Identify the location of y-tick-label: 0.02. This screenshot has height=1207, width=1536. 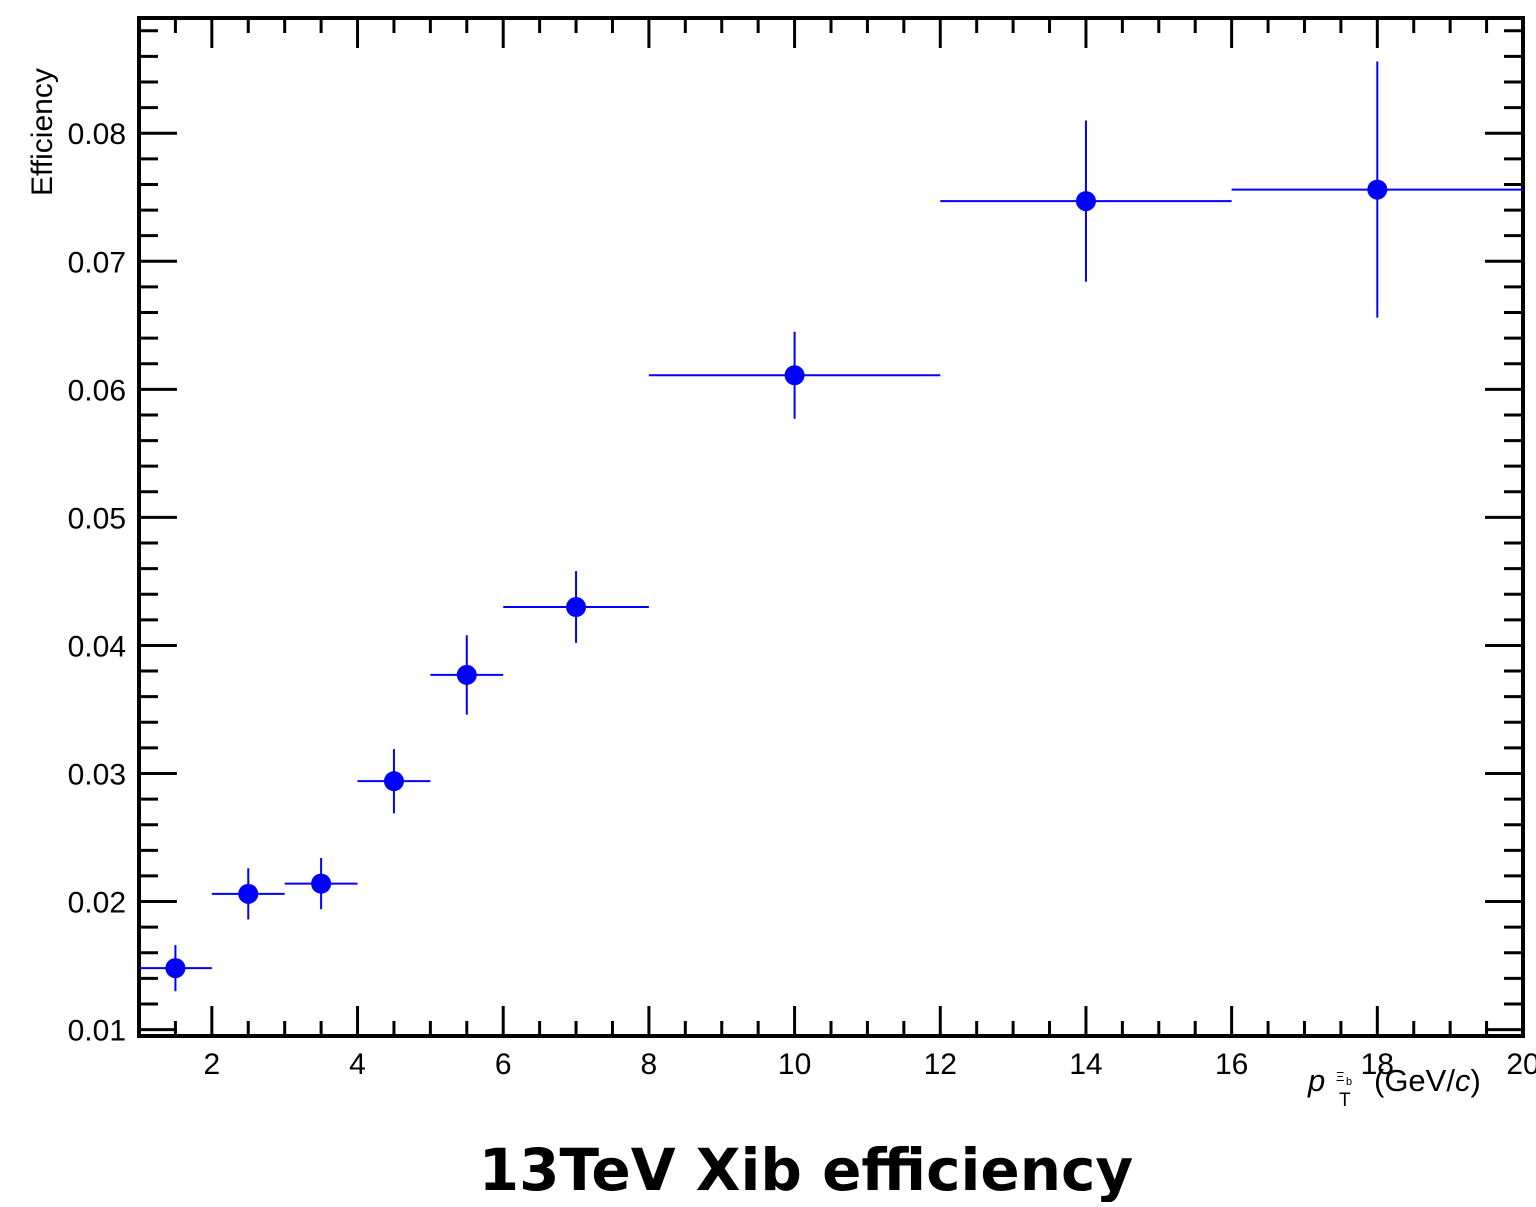
(97, 903).